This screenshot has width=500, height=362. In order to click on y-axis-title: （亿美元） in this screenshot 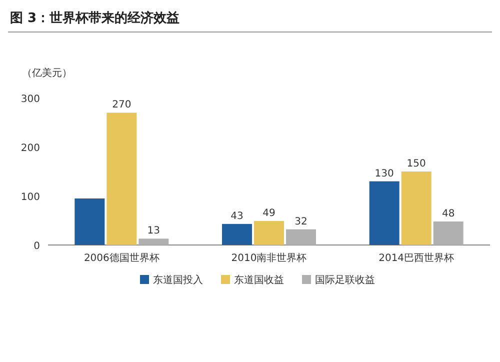, I will do `click(47, 73)`.